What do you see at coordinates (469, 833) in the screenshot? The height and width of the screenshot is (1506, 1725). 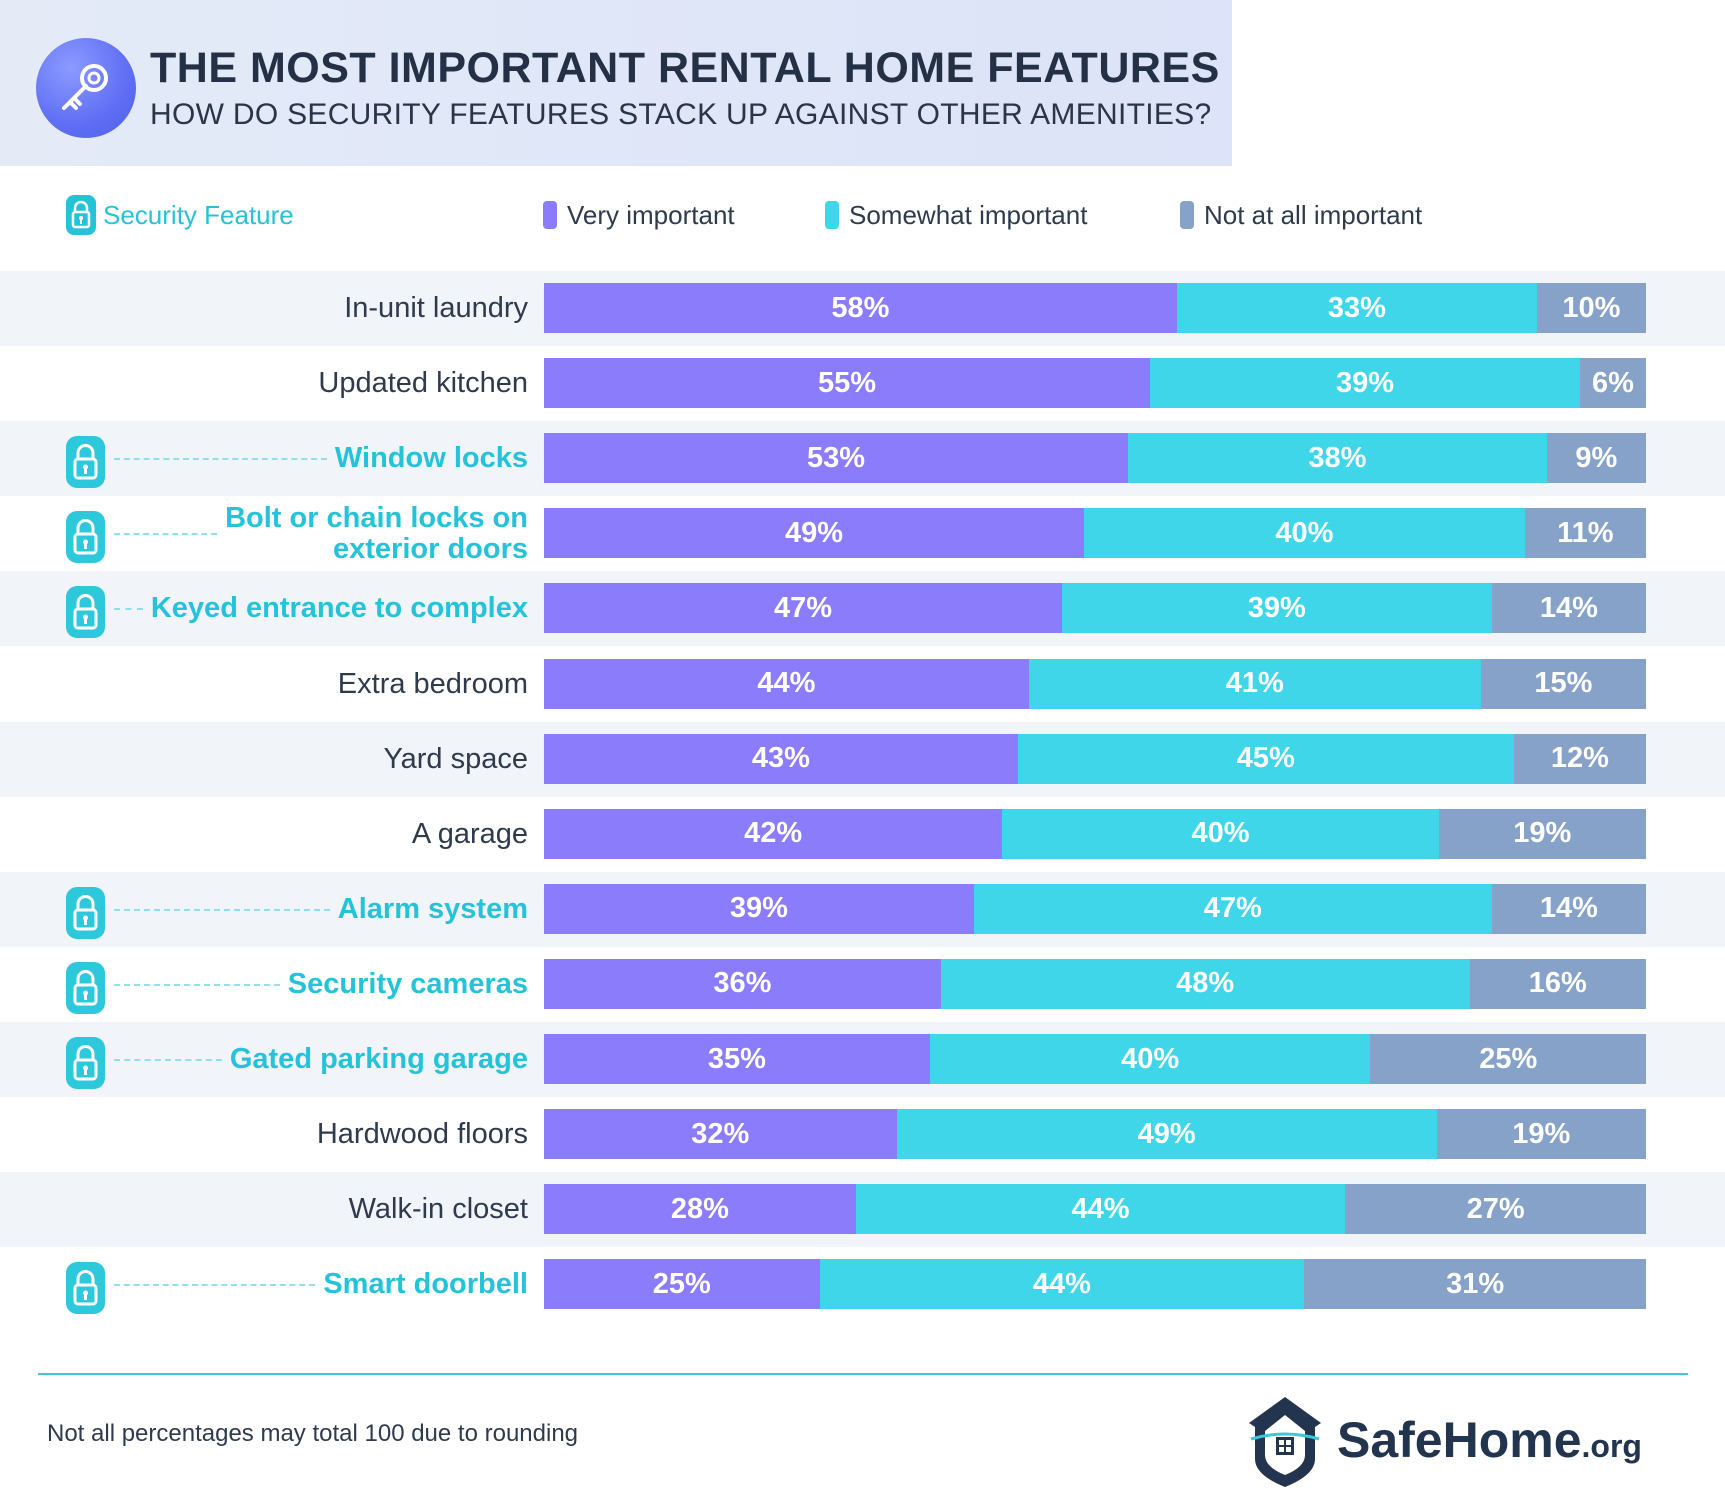 I see `category-label: A garage` at bounding box center [469, 833].